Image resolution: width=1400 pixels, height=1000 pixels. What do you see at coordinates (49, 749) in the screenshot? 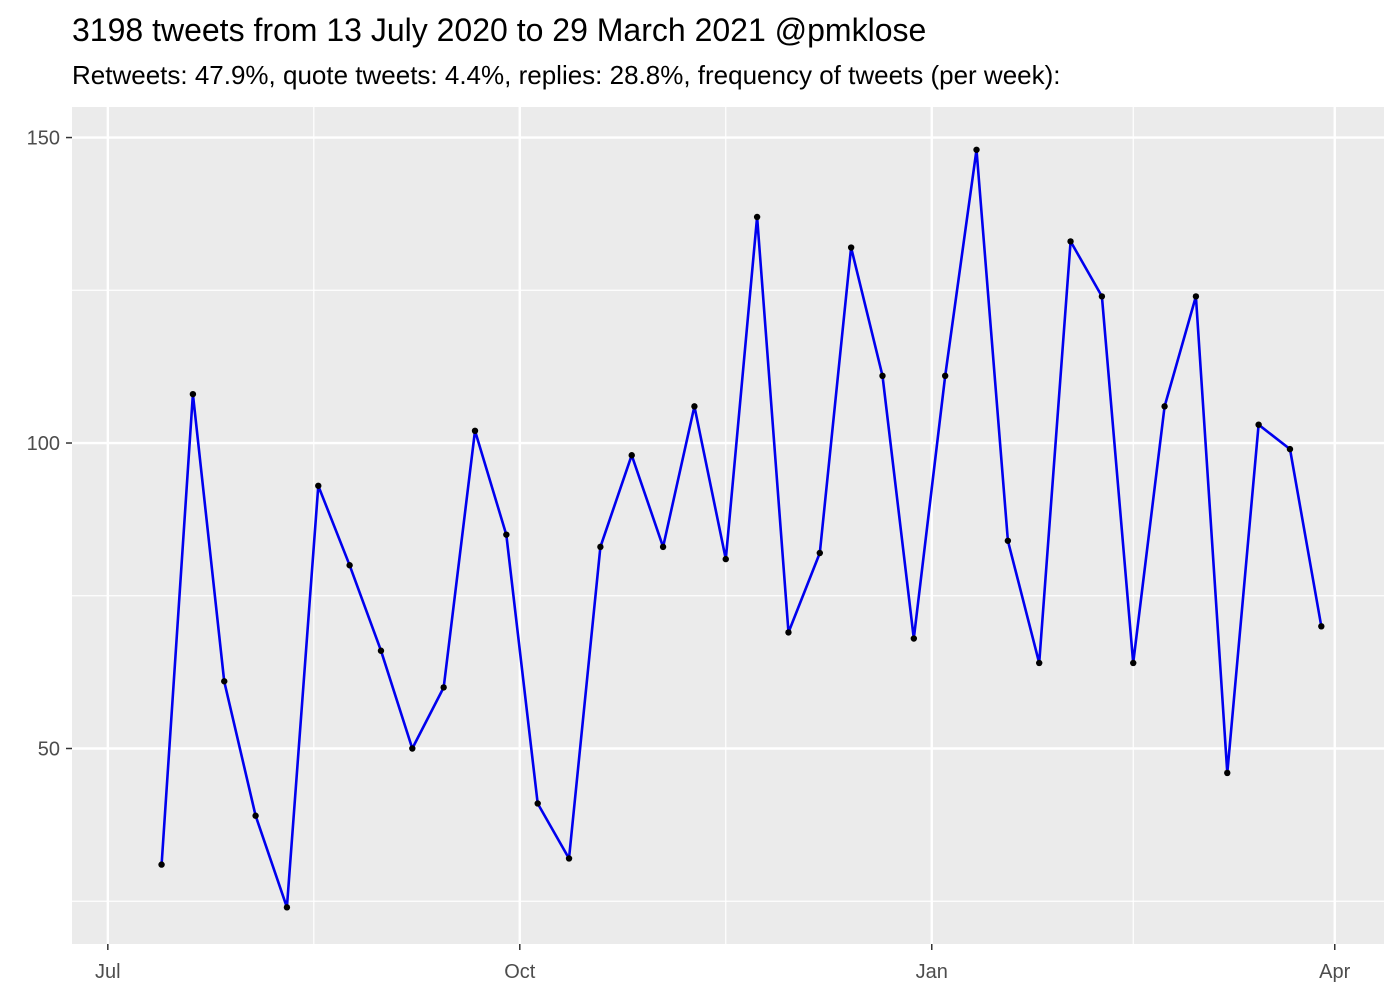
I see `y-tick-label: 50` at bounding box center [49, 749].